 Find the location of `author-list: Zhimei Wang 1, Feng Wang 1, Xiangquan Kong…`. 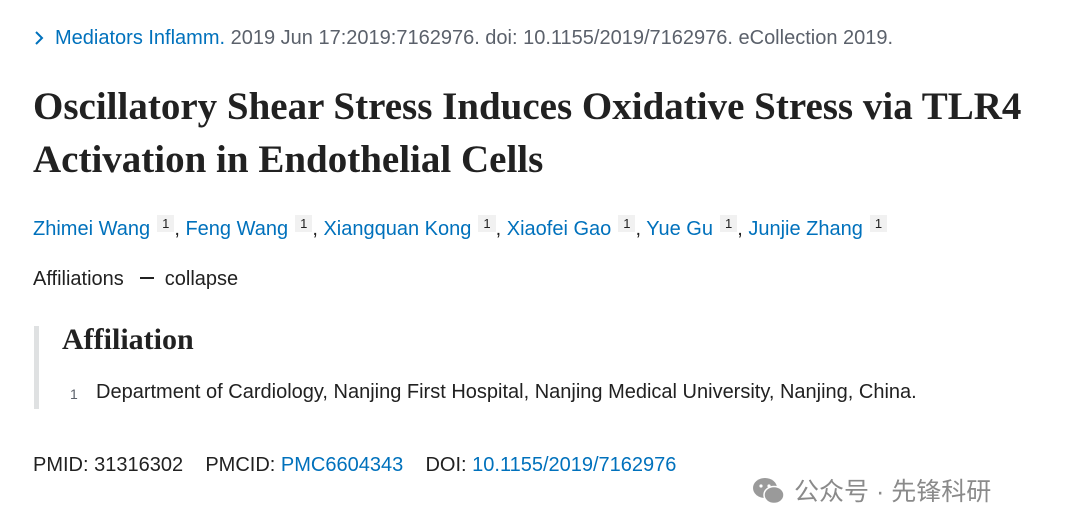

author-list: Zhimei Wang 1, Feng Wang 1, Xiangquan Kong… is located at coordinates (460, 228).